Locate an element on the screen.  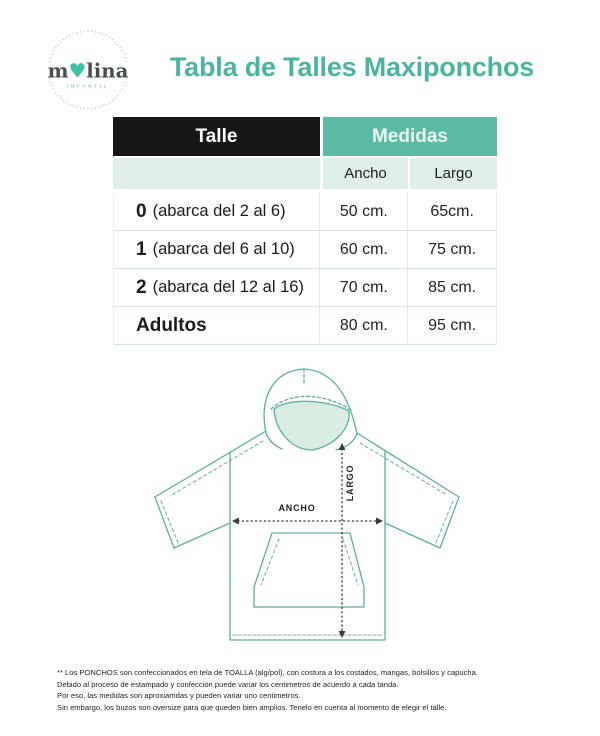
table-subheader-row: Ancho Largo is located at coordinates (305, 173).